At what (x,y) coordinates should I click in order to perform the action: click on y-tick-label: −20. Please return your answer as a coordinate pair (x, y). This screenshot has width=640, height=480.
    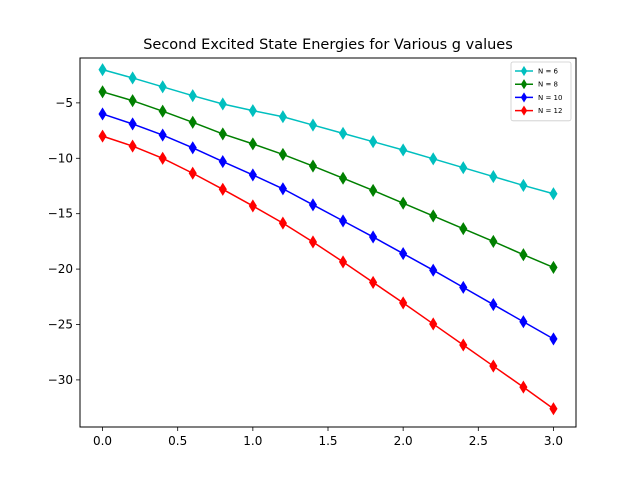
    Looking at the image, I should click on (60, 269).